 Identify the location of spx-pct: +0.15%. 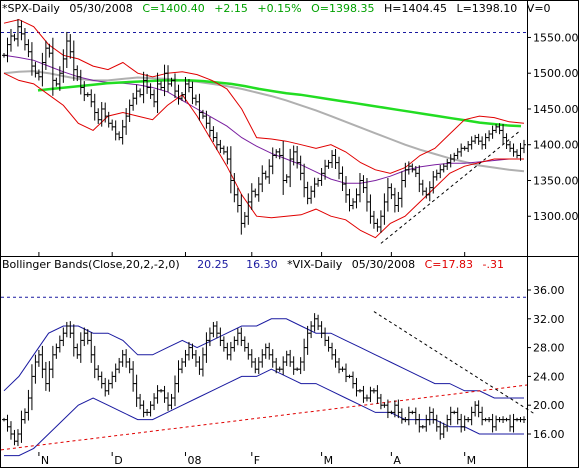
(279, 8).